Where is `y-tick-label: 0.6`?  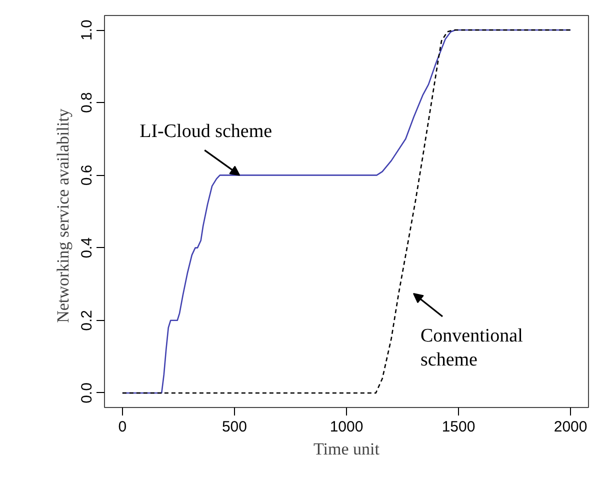
y-tick-label: 0.6 is located at coordinates (87, 175).